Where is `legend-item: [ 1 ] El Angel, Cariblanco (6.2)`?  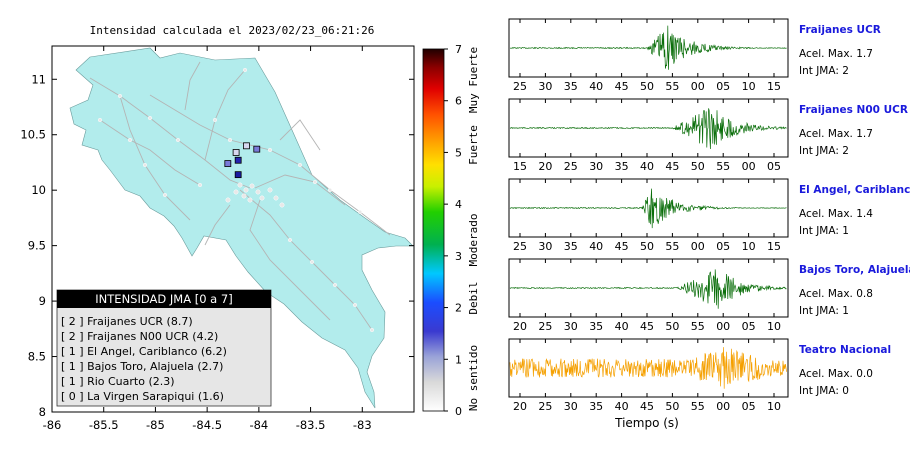
legend-item: [ 1 ] El Angel, Cariblanco (6.2) is located at coordinates (144, 351).